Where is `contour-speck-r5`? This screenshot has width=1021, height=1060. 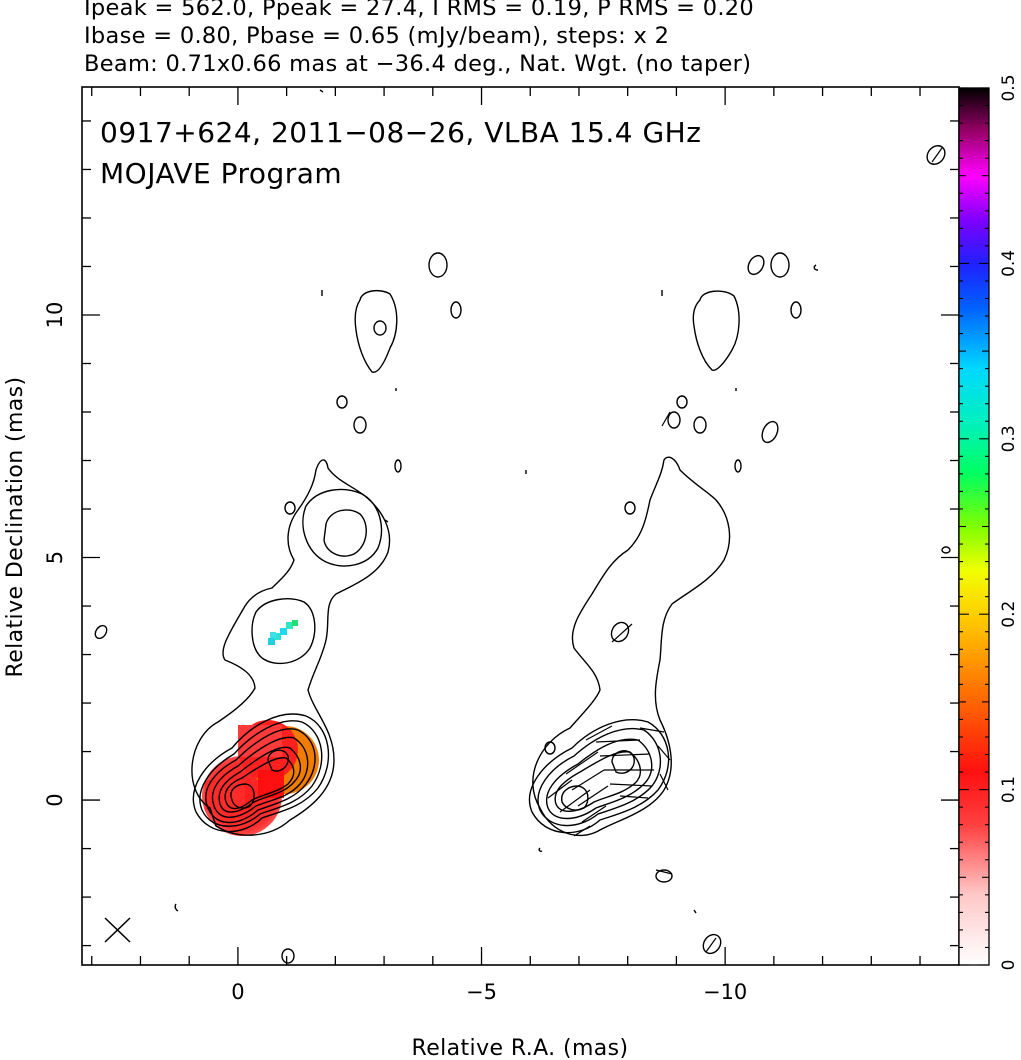 contour-speck-r5 is located at coordinates (816, 267).